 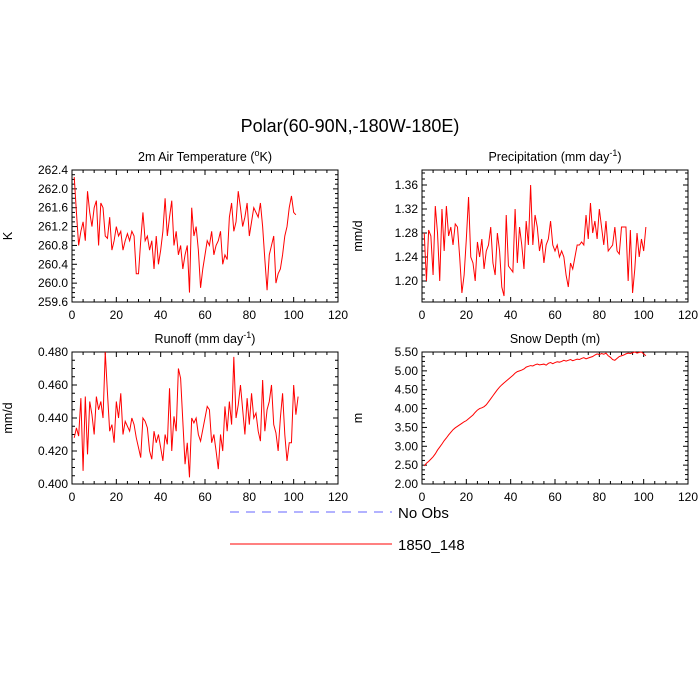 I want to click on panel-title-text: Precipitation (mm day, so click(x=549, y=157).